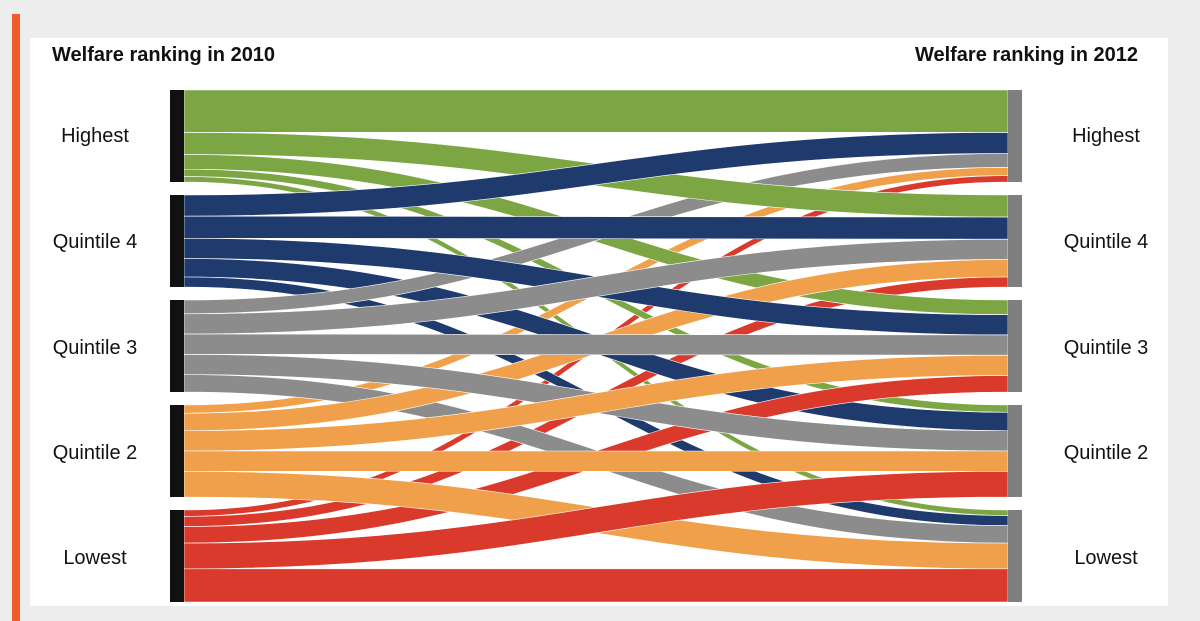 This screenshot has width=1200, height=621. What do you see at coordinates (164, 55) in the screenshot?
I see `left-axis-title: Welfare ranking in 2010` at bounding box center [164, 55].